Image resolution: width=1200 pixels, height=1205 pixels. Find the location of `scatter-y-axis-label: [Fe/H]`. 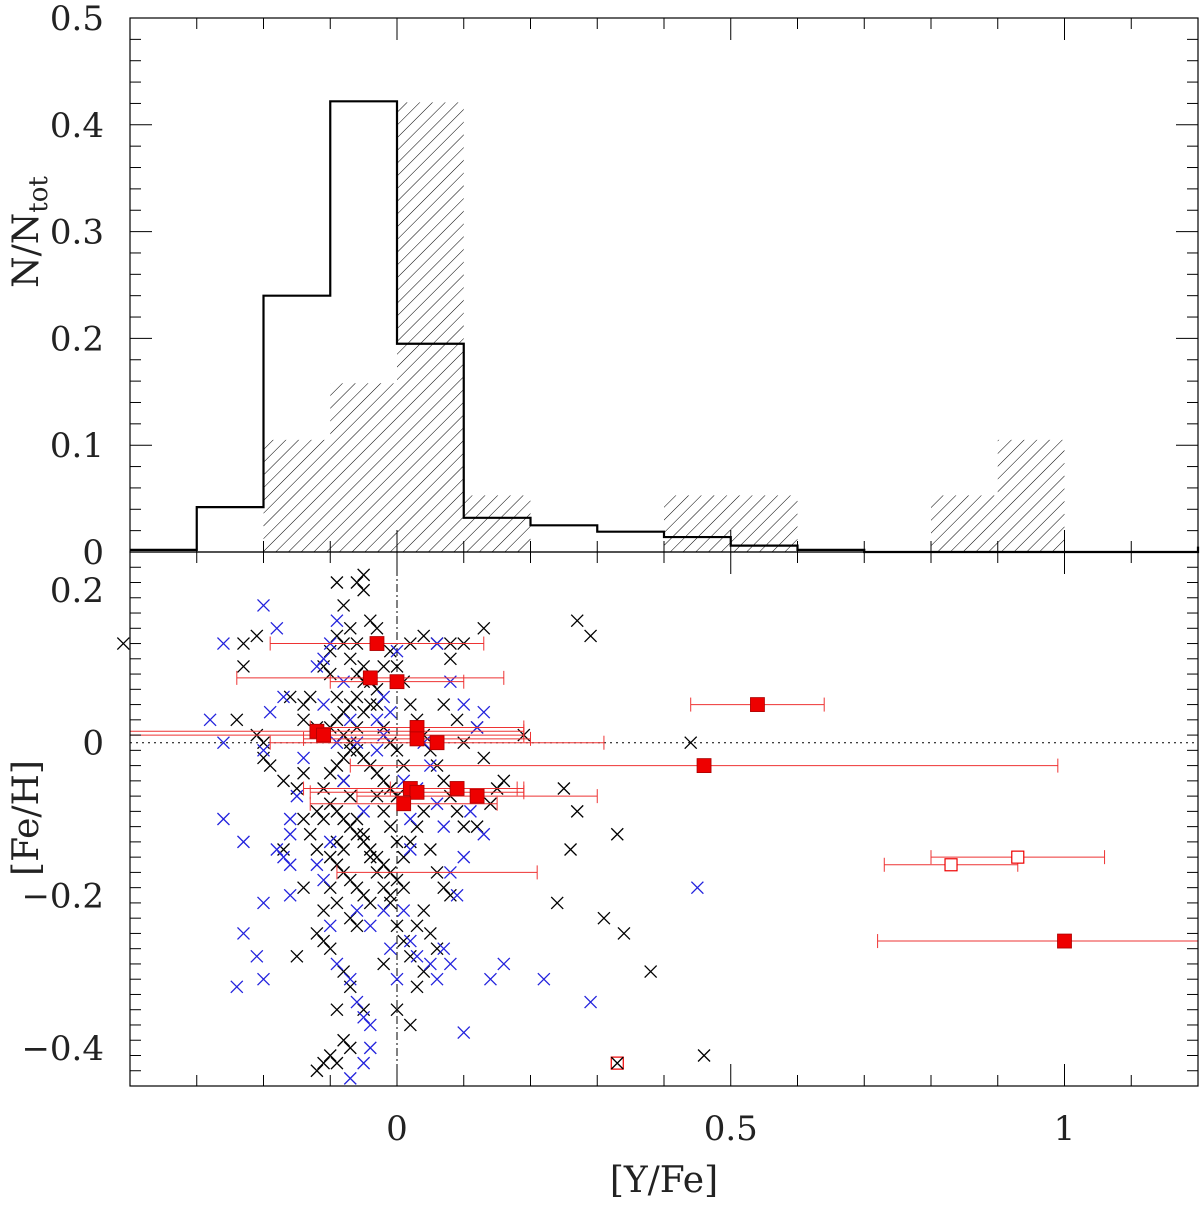

scatter-y-axis-label: [Fe/H] is located at coordinates (26, 818).